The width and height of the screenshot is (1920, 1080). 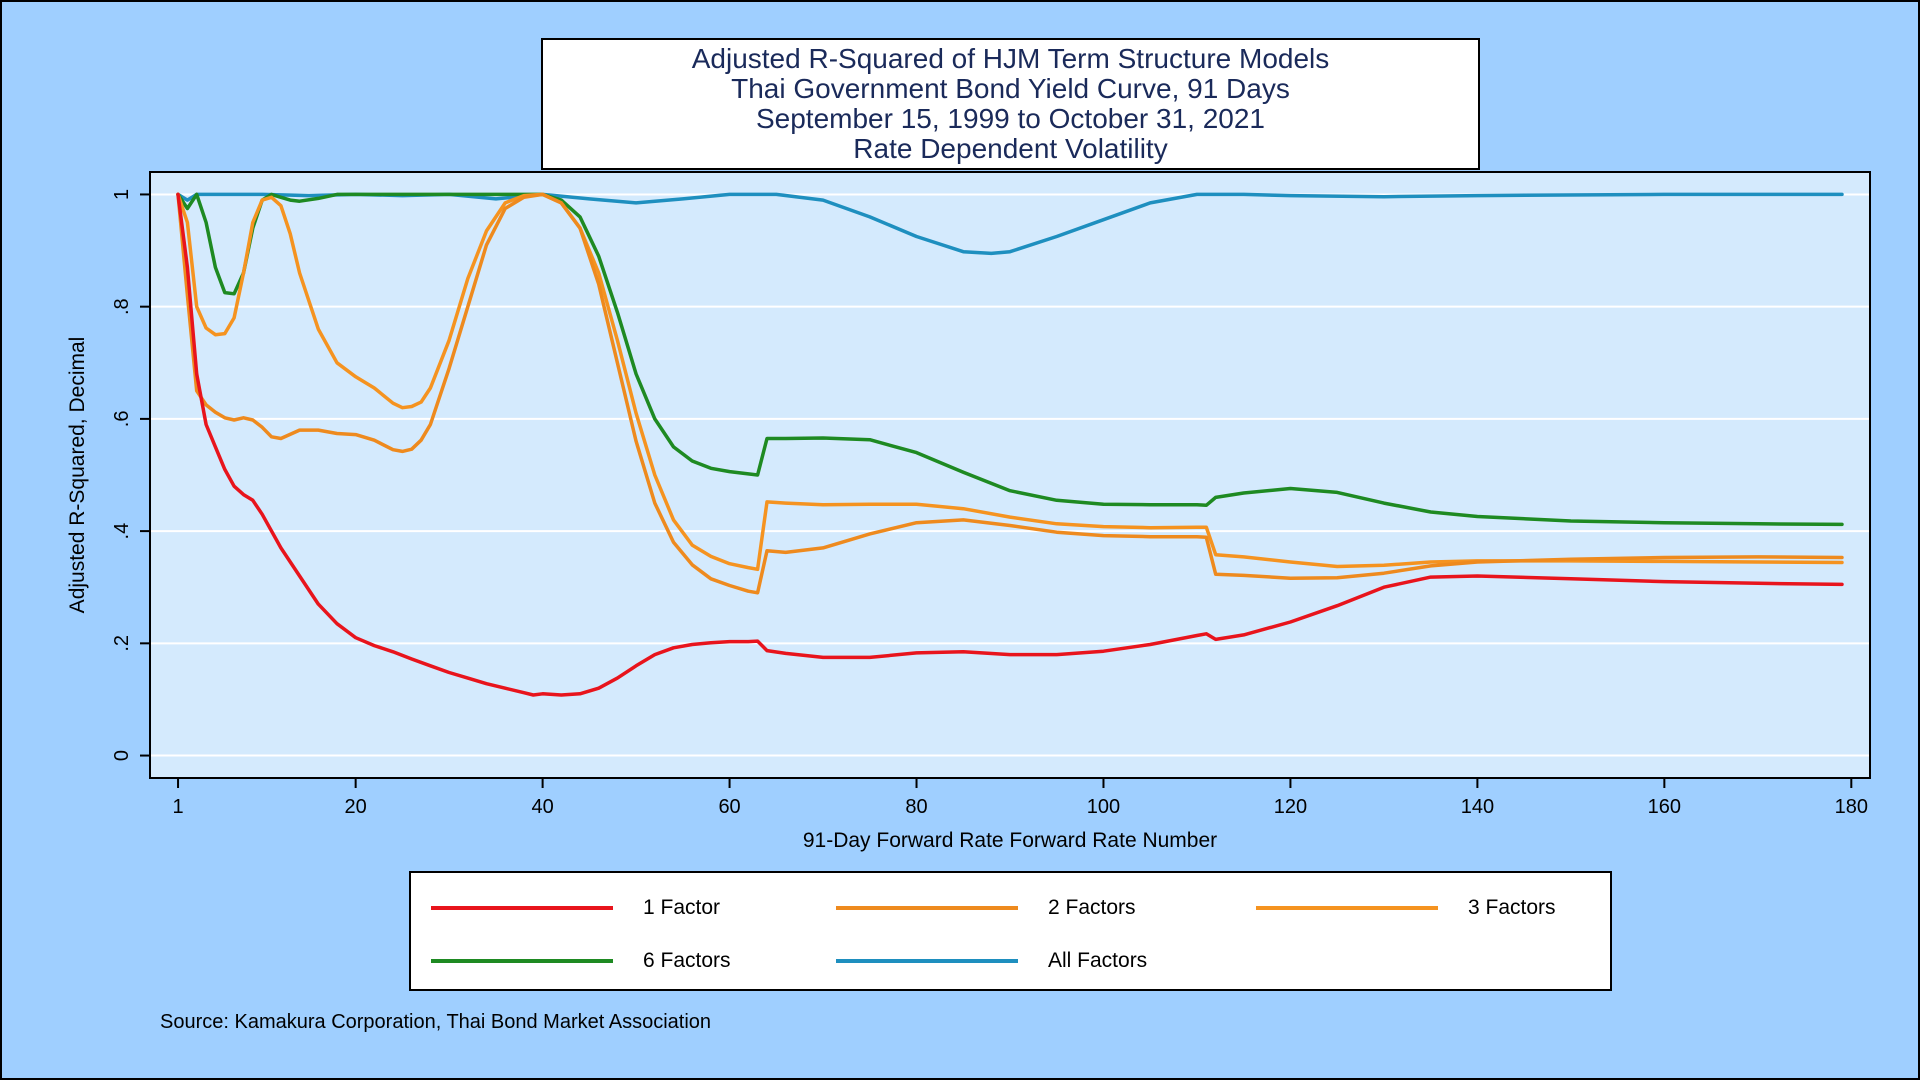 I want to click on legend-label: 1 Factor, so click(x=682, y=907).